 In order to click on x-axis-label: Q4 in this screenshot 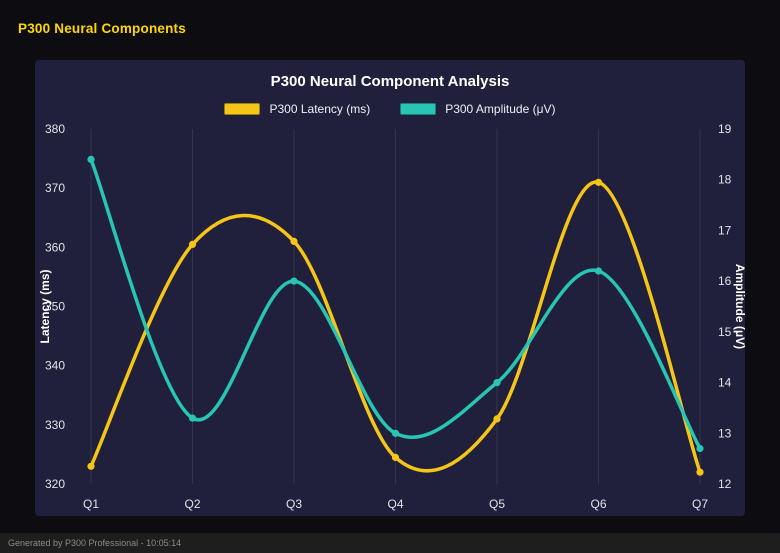, I will do `click(395, 504)`.